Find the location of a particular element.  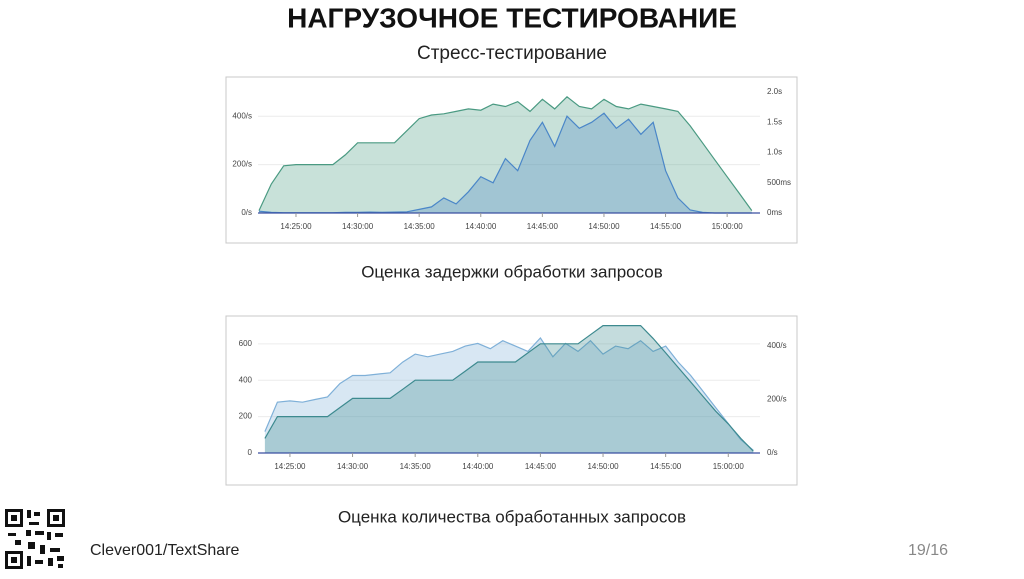

y-tick-label: 600 is located at coordinates (246, 343).